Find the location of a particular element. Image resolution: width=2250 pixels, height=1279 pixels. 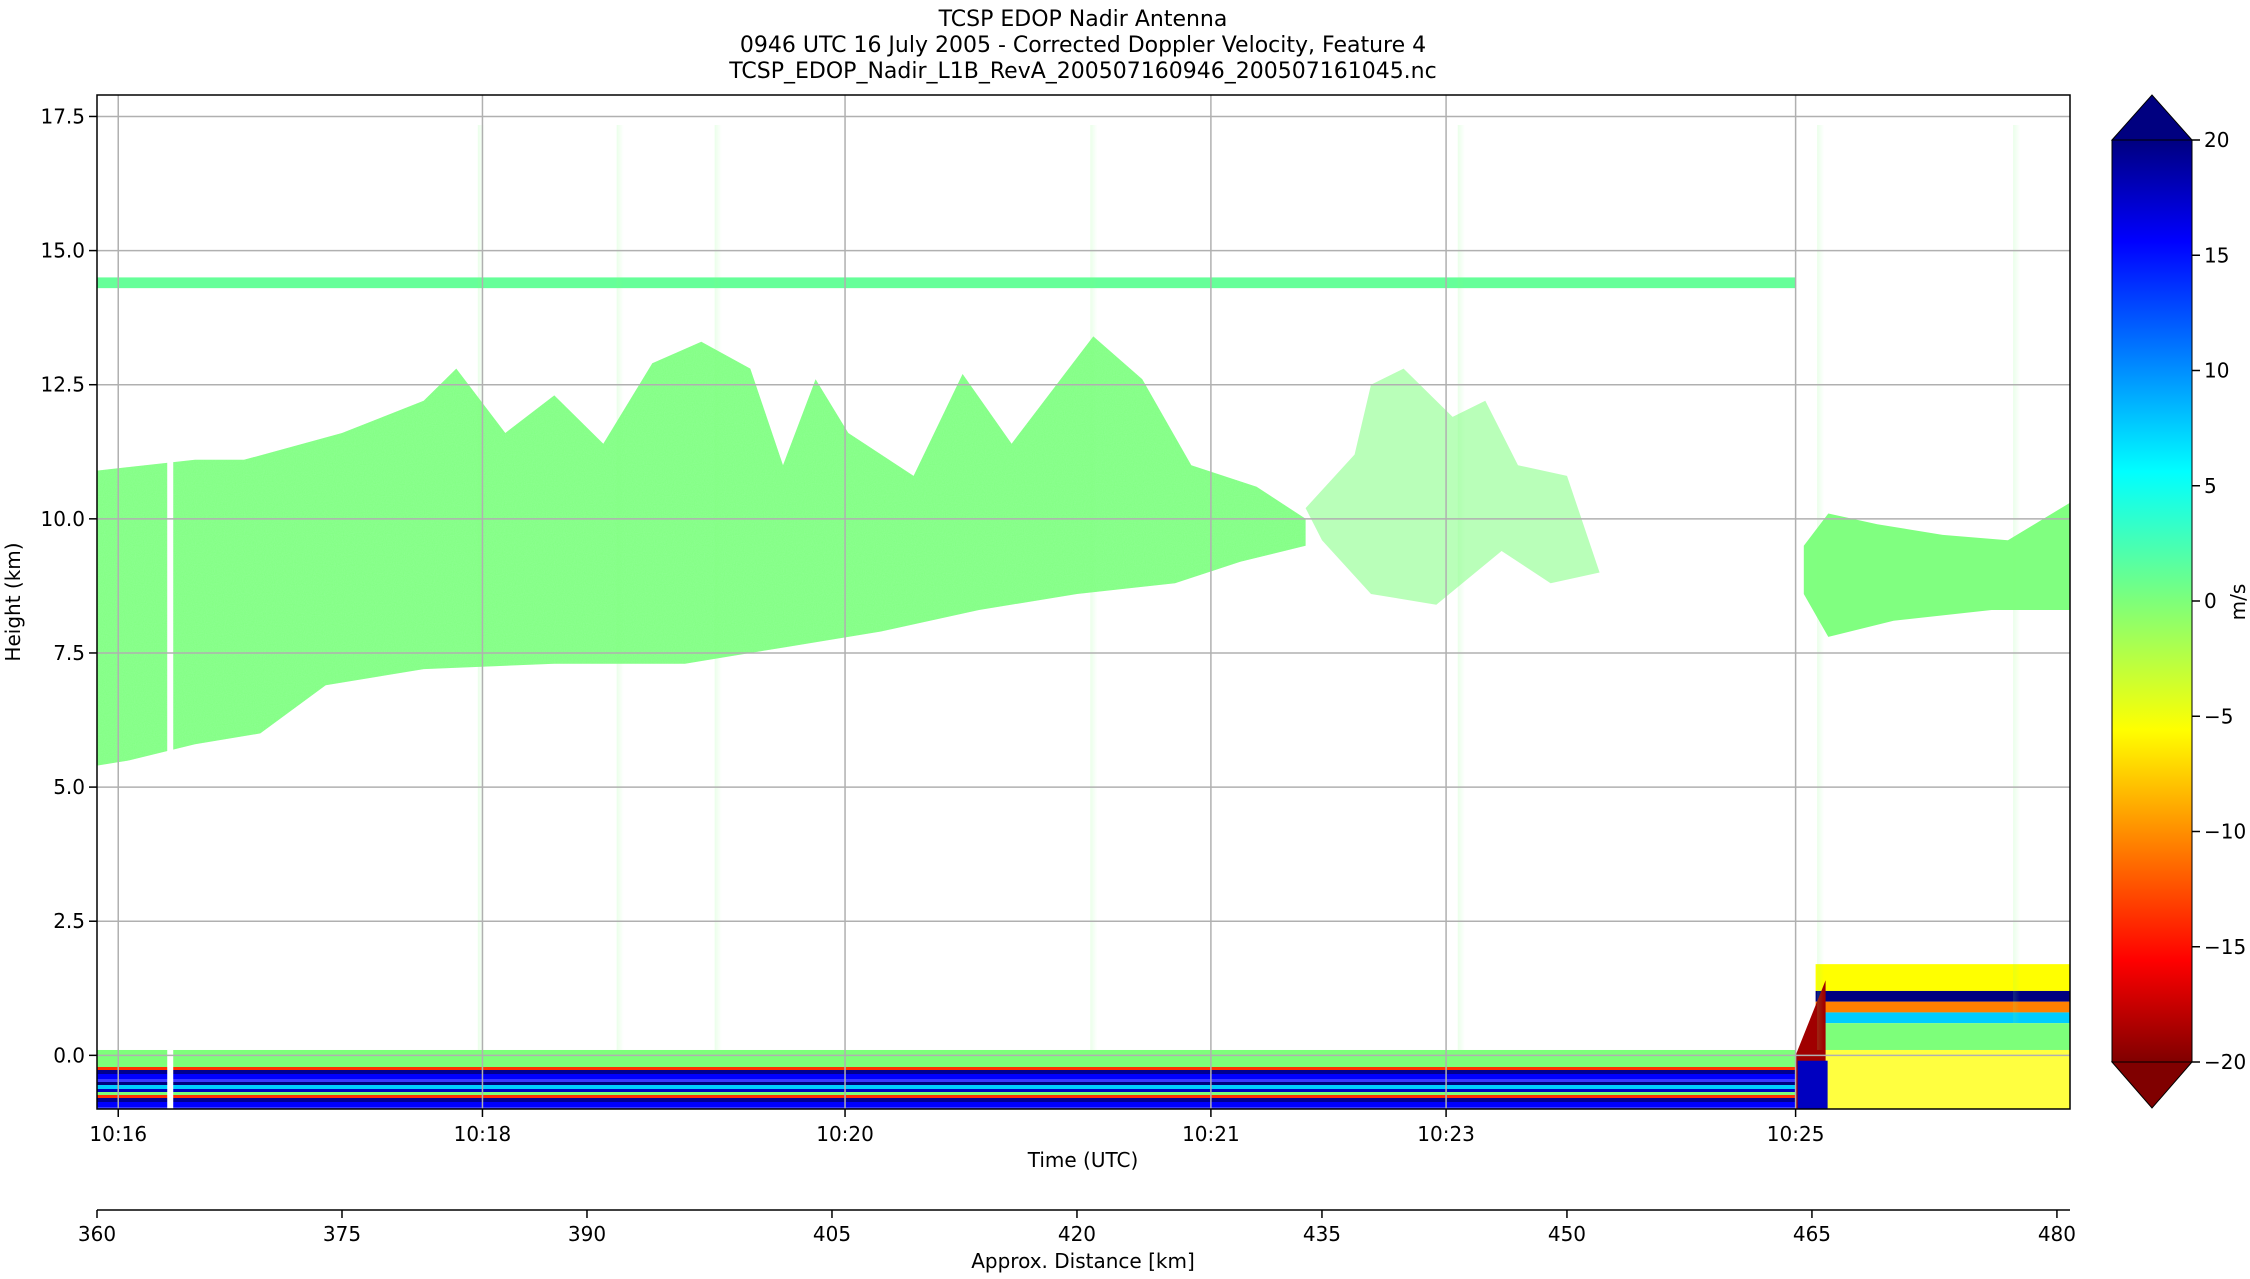

colorbar-tick-label: 20 is located at coordinates (2216, 140).